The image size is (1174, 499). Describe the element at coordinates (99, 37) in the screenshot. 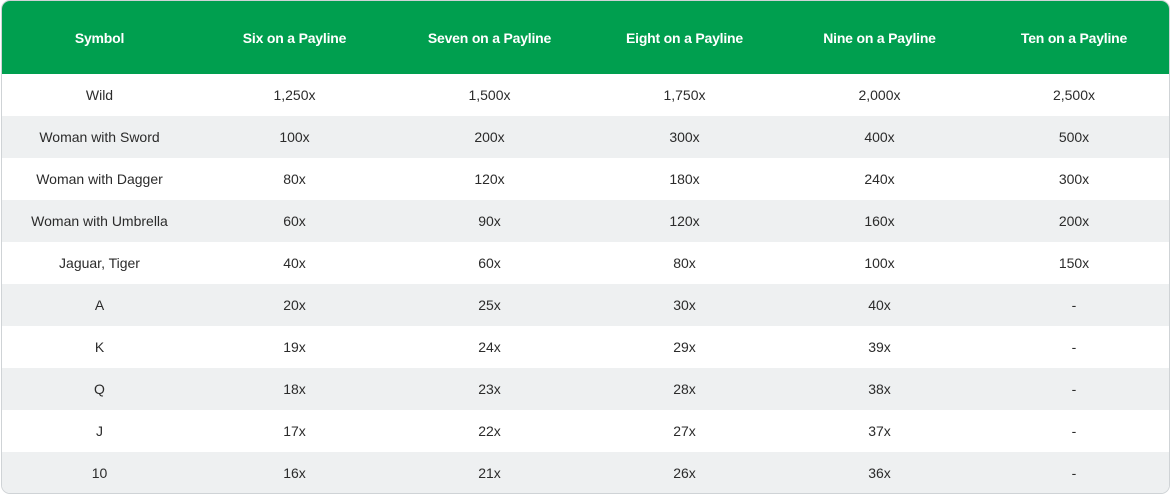

I see `column-header-symbol: Symbol` at that location.